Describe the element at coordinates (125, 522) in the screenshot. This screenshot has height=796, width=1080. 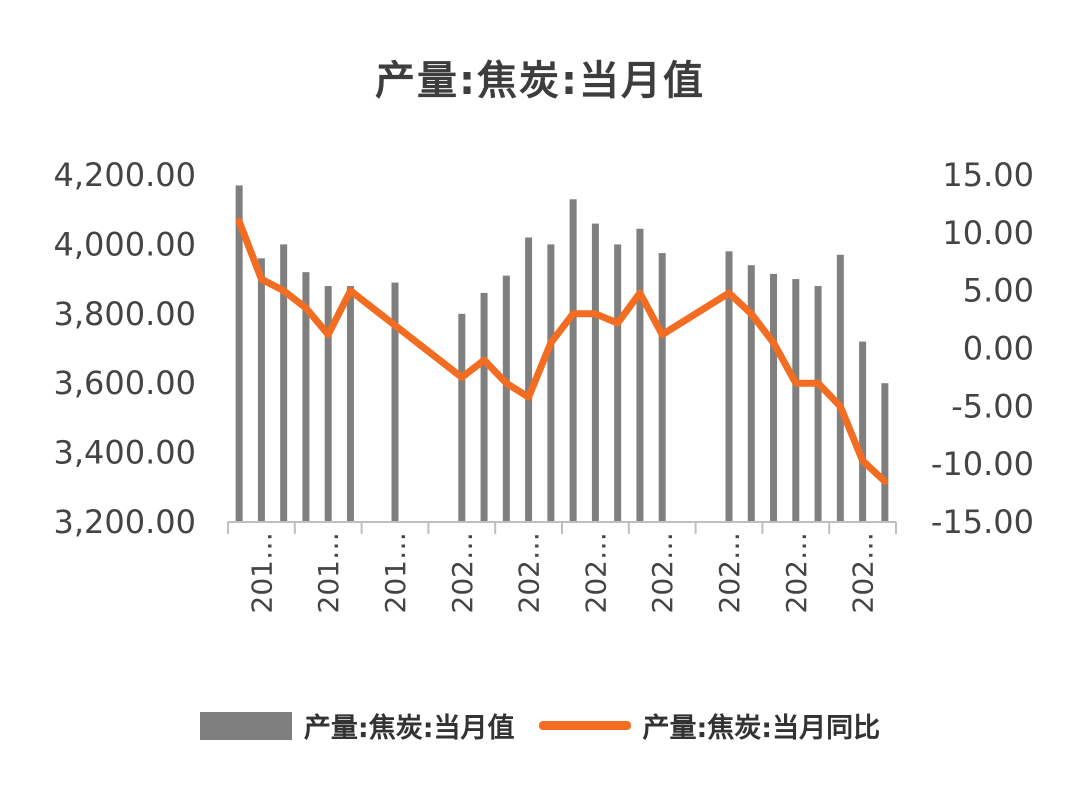
I see `y-left-tick-label: 3,200.00` at that location.